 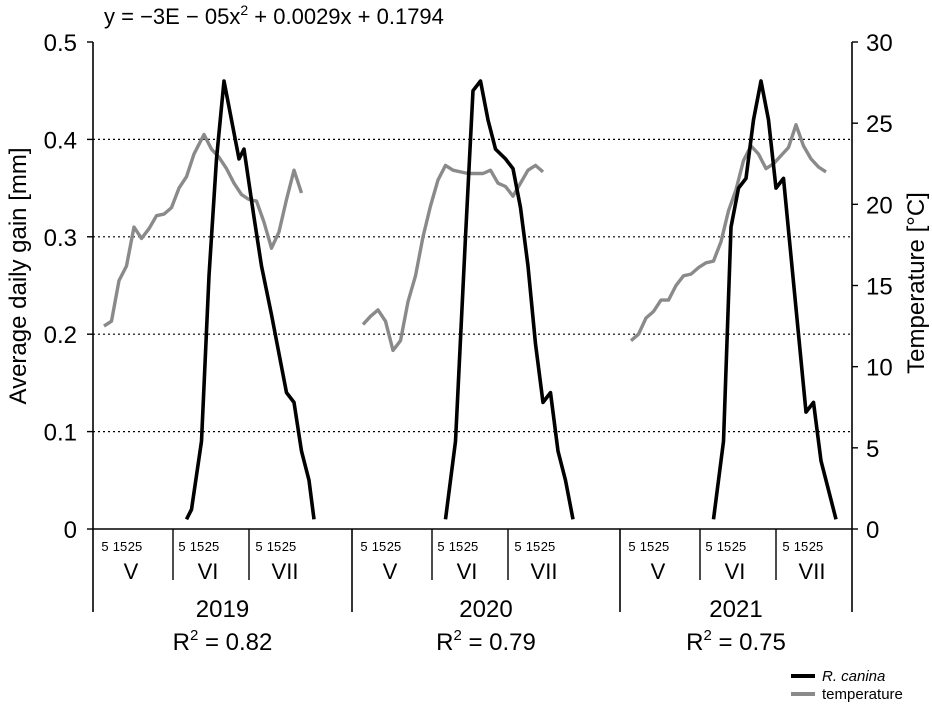 What do you see at coordinates (60, 433) in the screenshot?
I see `y-tick-label-left: 0.1` at bounding box center [60, 433].